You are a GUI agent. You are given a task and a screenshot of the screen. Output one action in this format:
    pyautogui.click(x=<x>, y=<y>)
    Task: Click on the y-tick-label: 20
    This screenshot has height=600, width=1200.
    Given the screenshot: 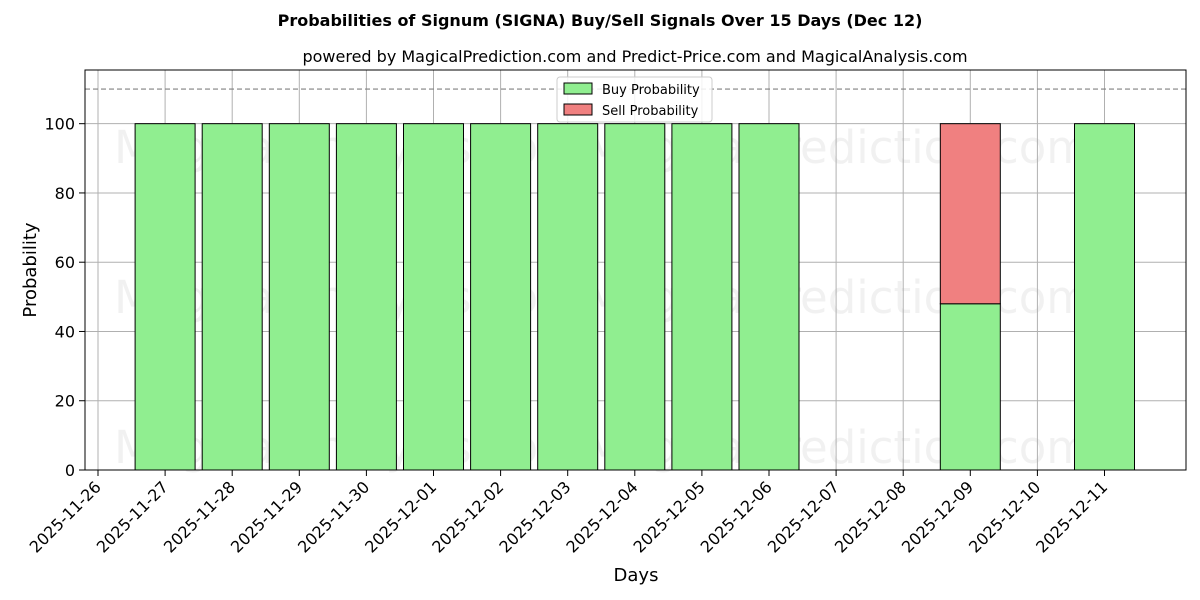 What is the action you would take?
    pyautogui.click(x=65, y=401)
    